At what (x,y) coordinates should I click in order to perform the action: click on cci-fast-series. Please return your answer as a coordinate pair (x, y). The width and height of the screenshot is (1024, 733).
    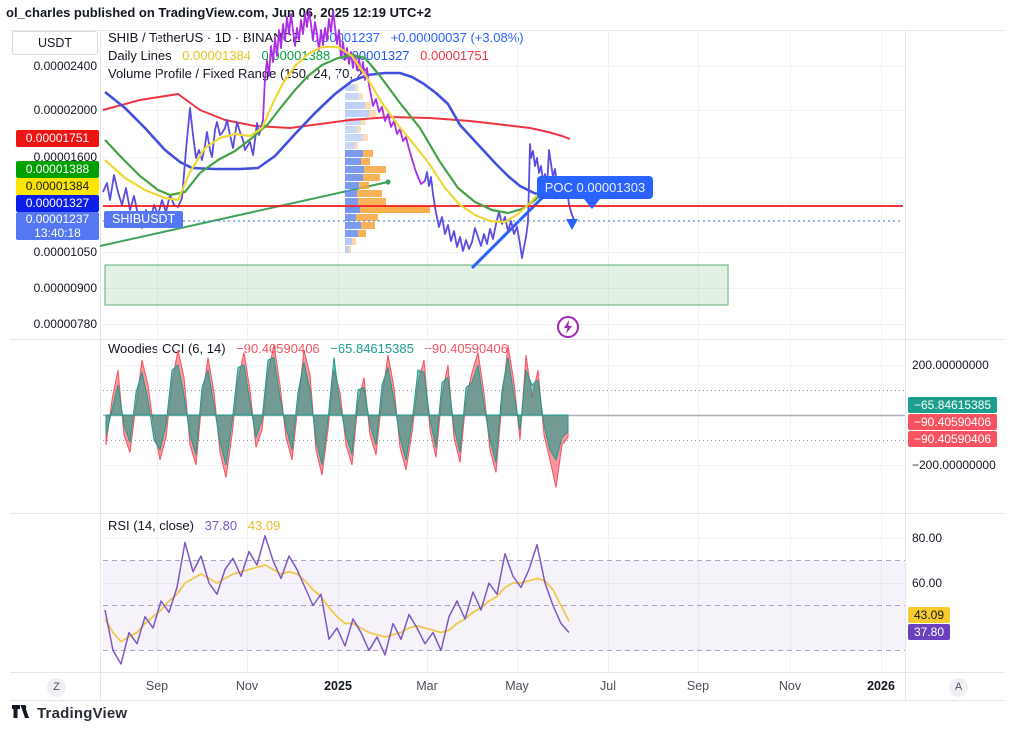
    Looking at the image, I should click on (337, 416).